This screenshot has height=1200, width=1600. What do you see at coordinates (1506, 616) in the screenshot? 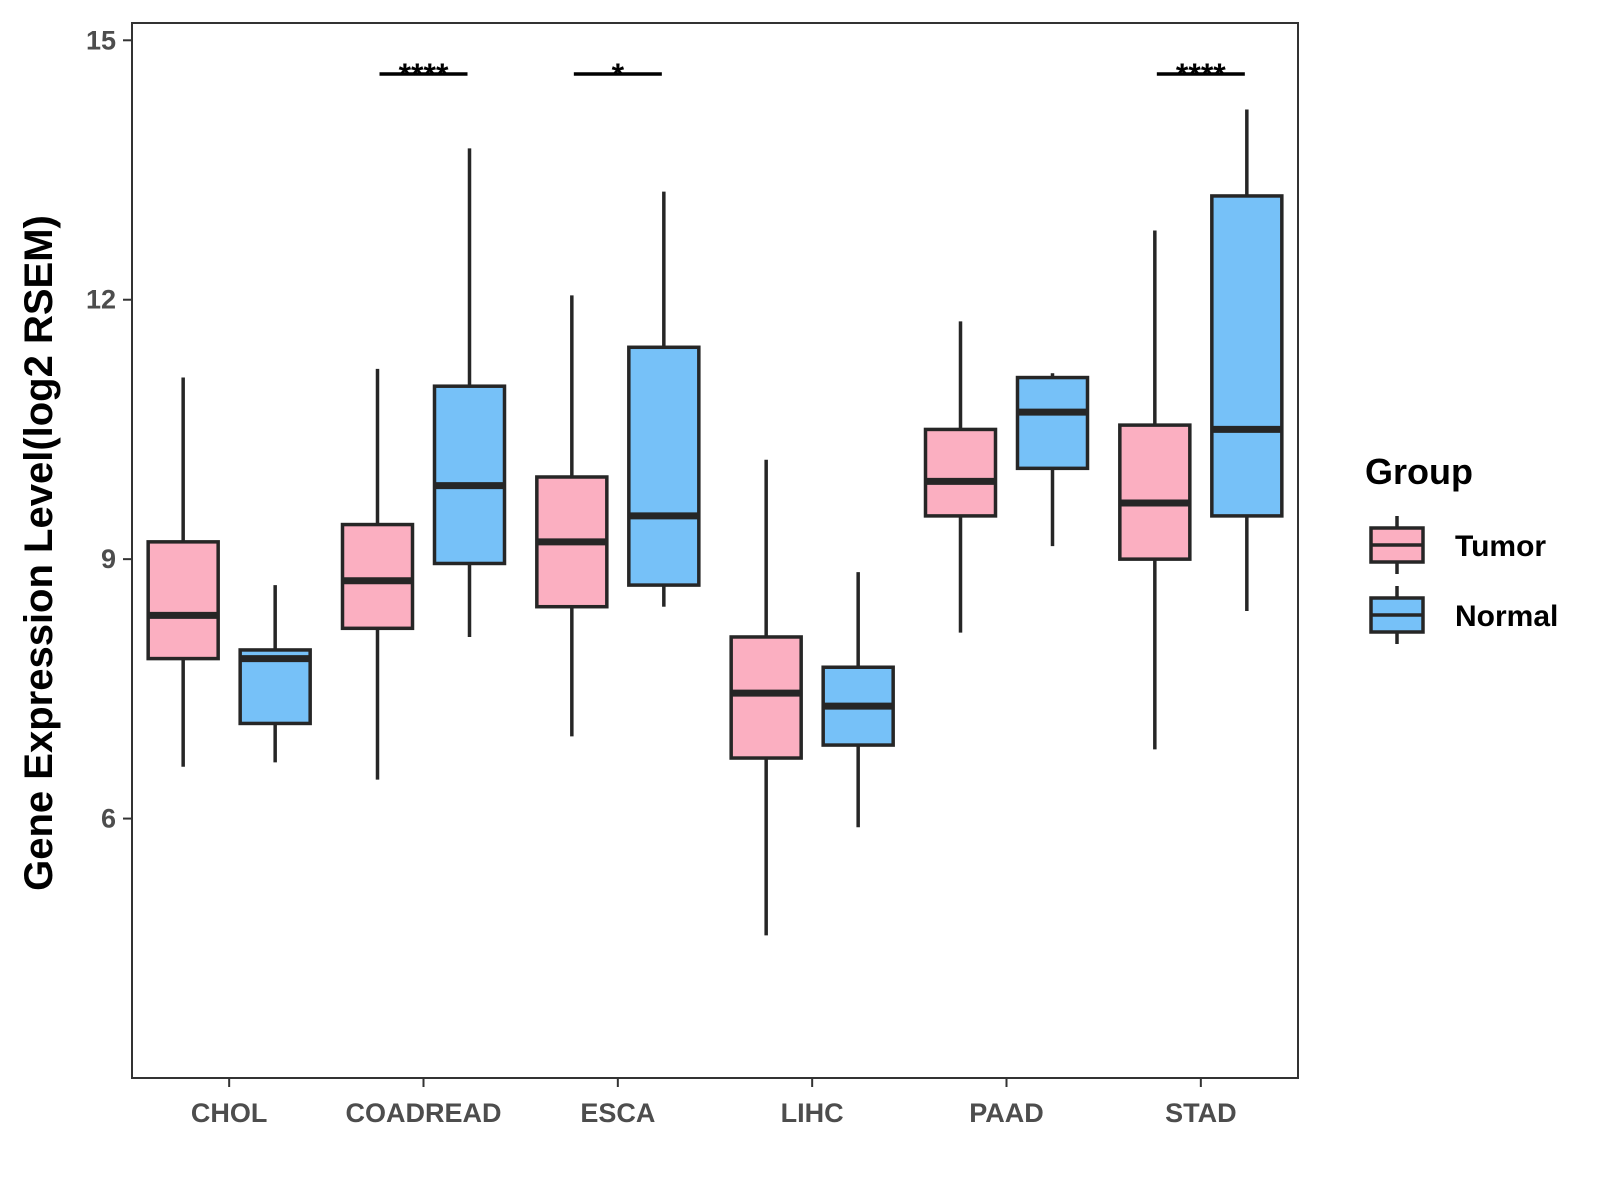
I see `legend-label: Normal` at bounding box center [1506, 616].